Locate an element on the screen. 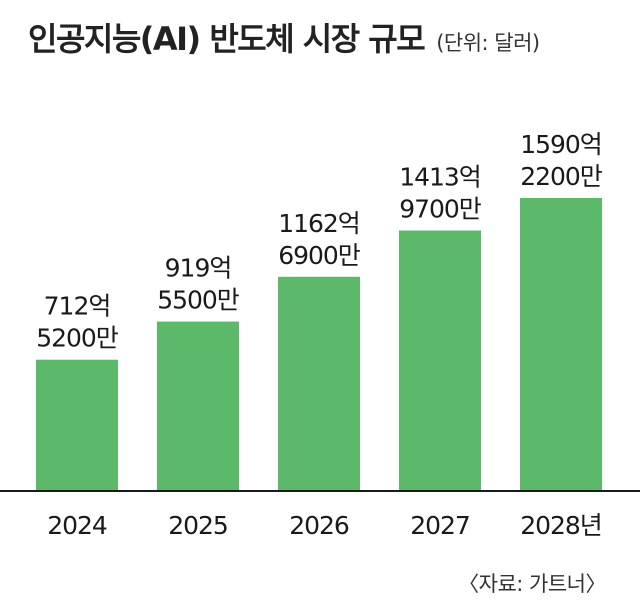 This screenshot has width=640, height=608. value-label-2-1: 6900만 is located at coordinates (319, 255).